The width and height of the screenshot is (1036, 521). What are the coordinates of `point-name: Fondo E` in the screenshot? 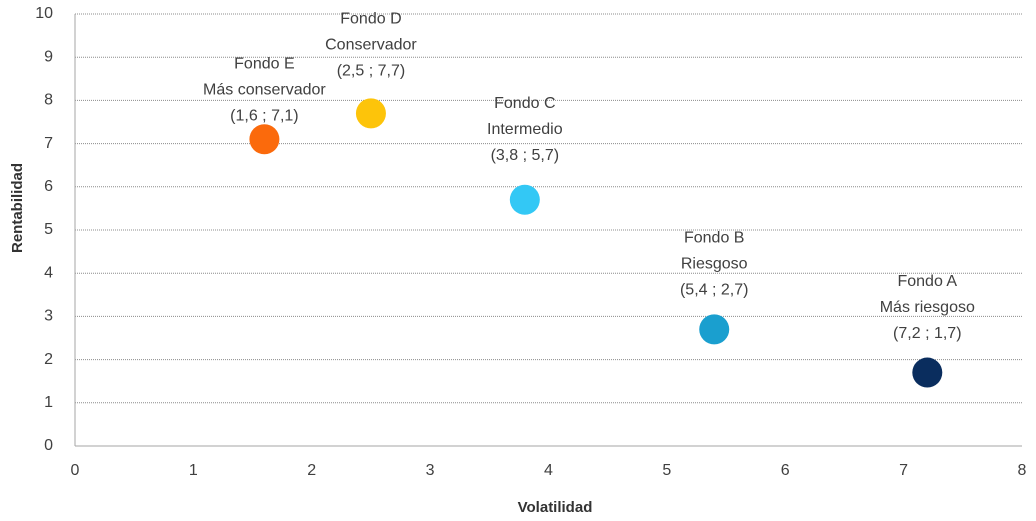 It's located at (264, 63).